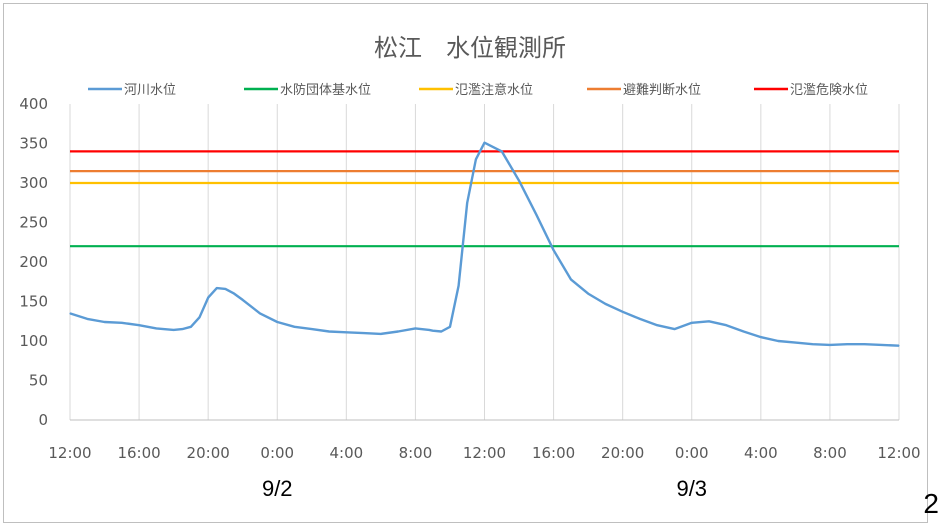 The width and height of the screenshot is (943, 523). What do you see at coordinates (494, 90) in the screenshot?
I see `legend-label: 氾濫注意水位` at bounding box center [494, 90].